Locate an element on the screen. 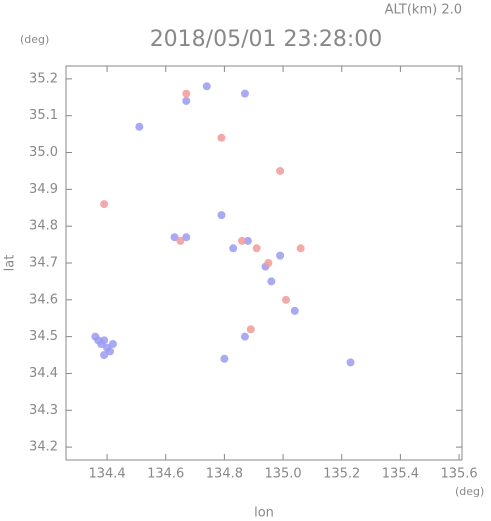 The image size is (491, 521). y-tick-label: 34.8 is located at coordinates (43, 226).